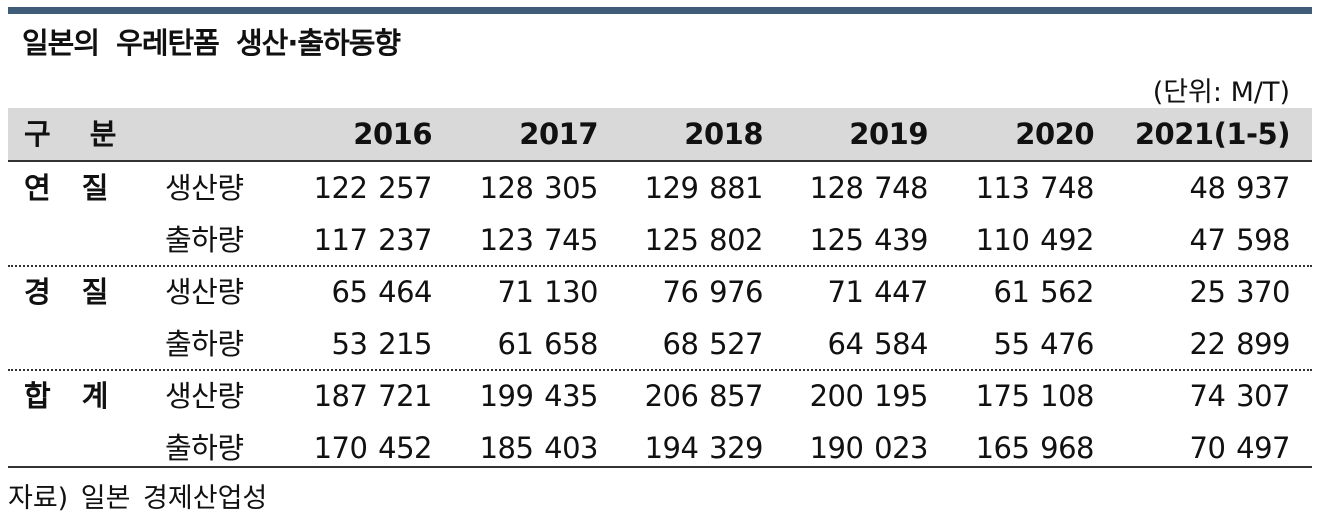 This screenshot has height=520, width=1320. What do you see at coordinates (1054, 134) in the screenshot?
I see `header-cell: 2020` at bounding box center [1054, 134].